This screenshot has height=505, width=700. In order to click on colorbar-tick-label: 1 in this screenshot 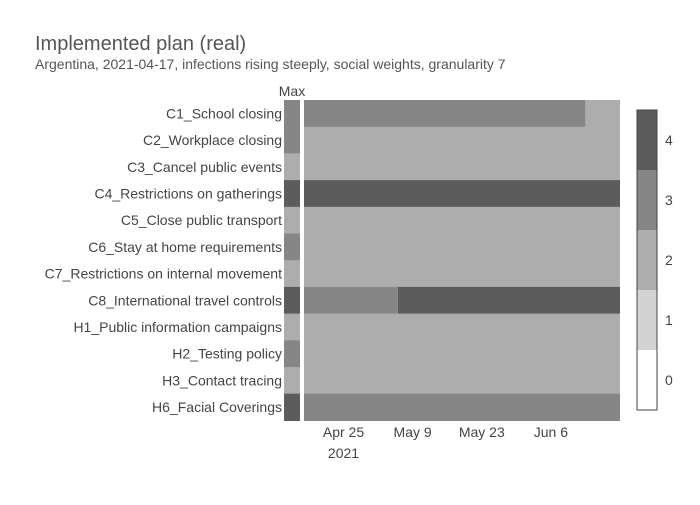, I will do `click(669, 320)`.